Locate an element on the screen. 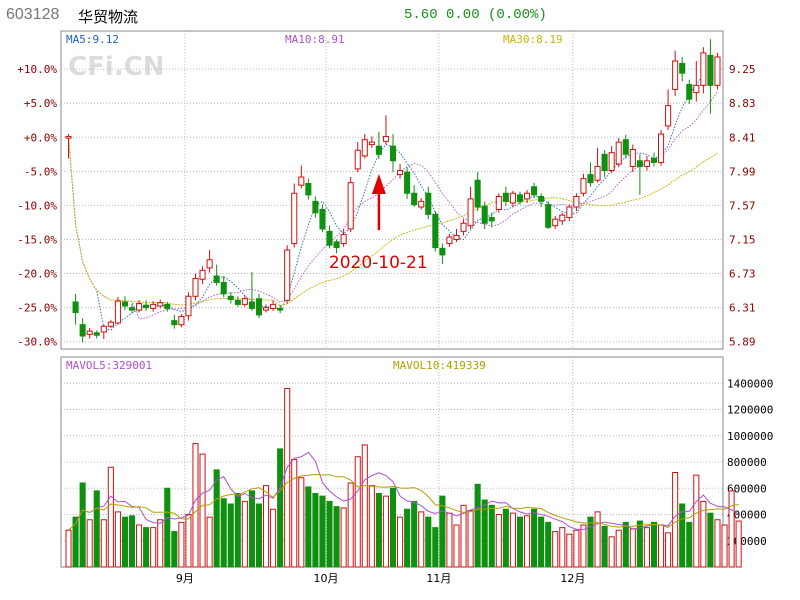 The image size is (800, 600). right-tick-label: 6.73 is located at coordinates (742, 274).